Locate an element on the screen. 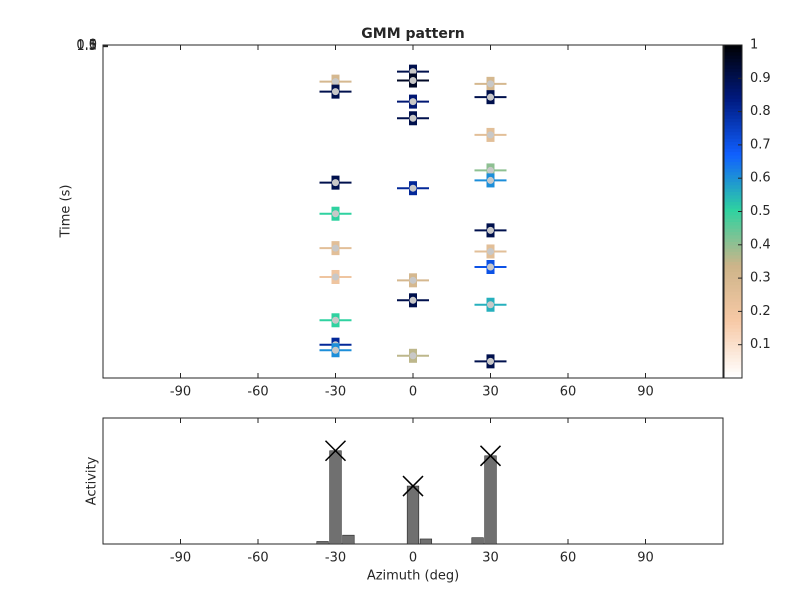  chart-title: GMM pattern is located at coordinates (412, 34).